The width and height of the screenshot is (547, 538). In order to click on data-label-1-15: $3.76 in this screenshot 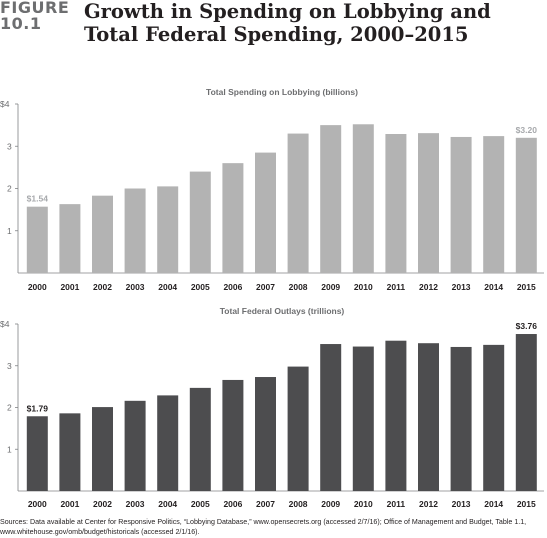, I will do `click(527, 326)`.